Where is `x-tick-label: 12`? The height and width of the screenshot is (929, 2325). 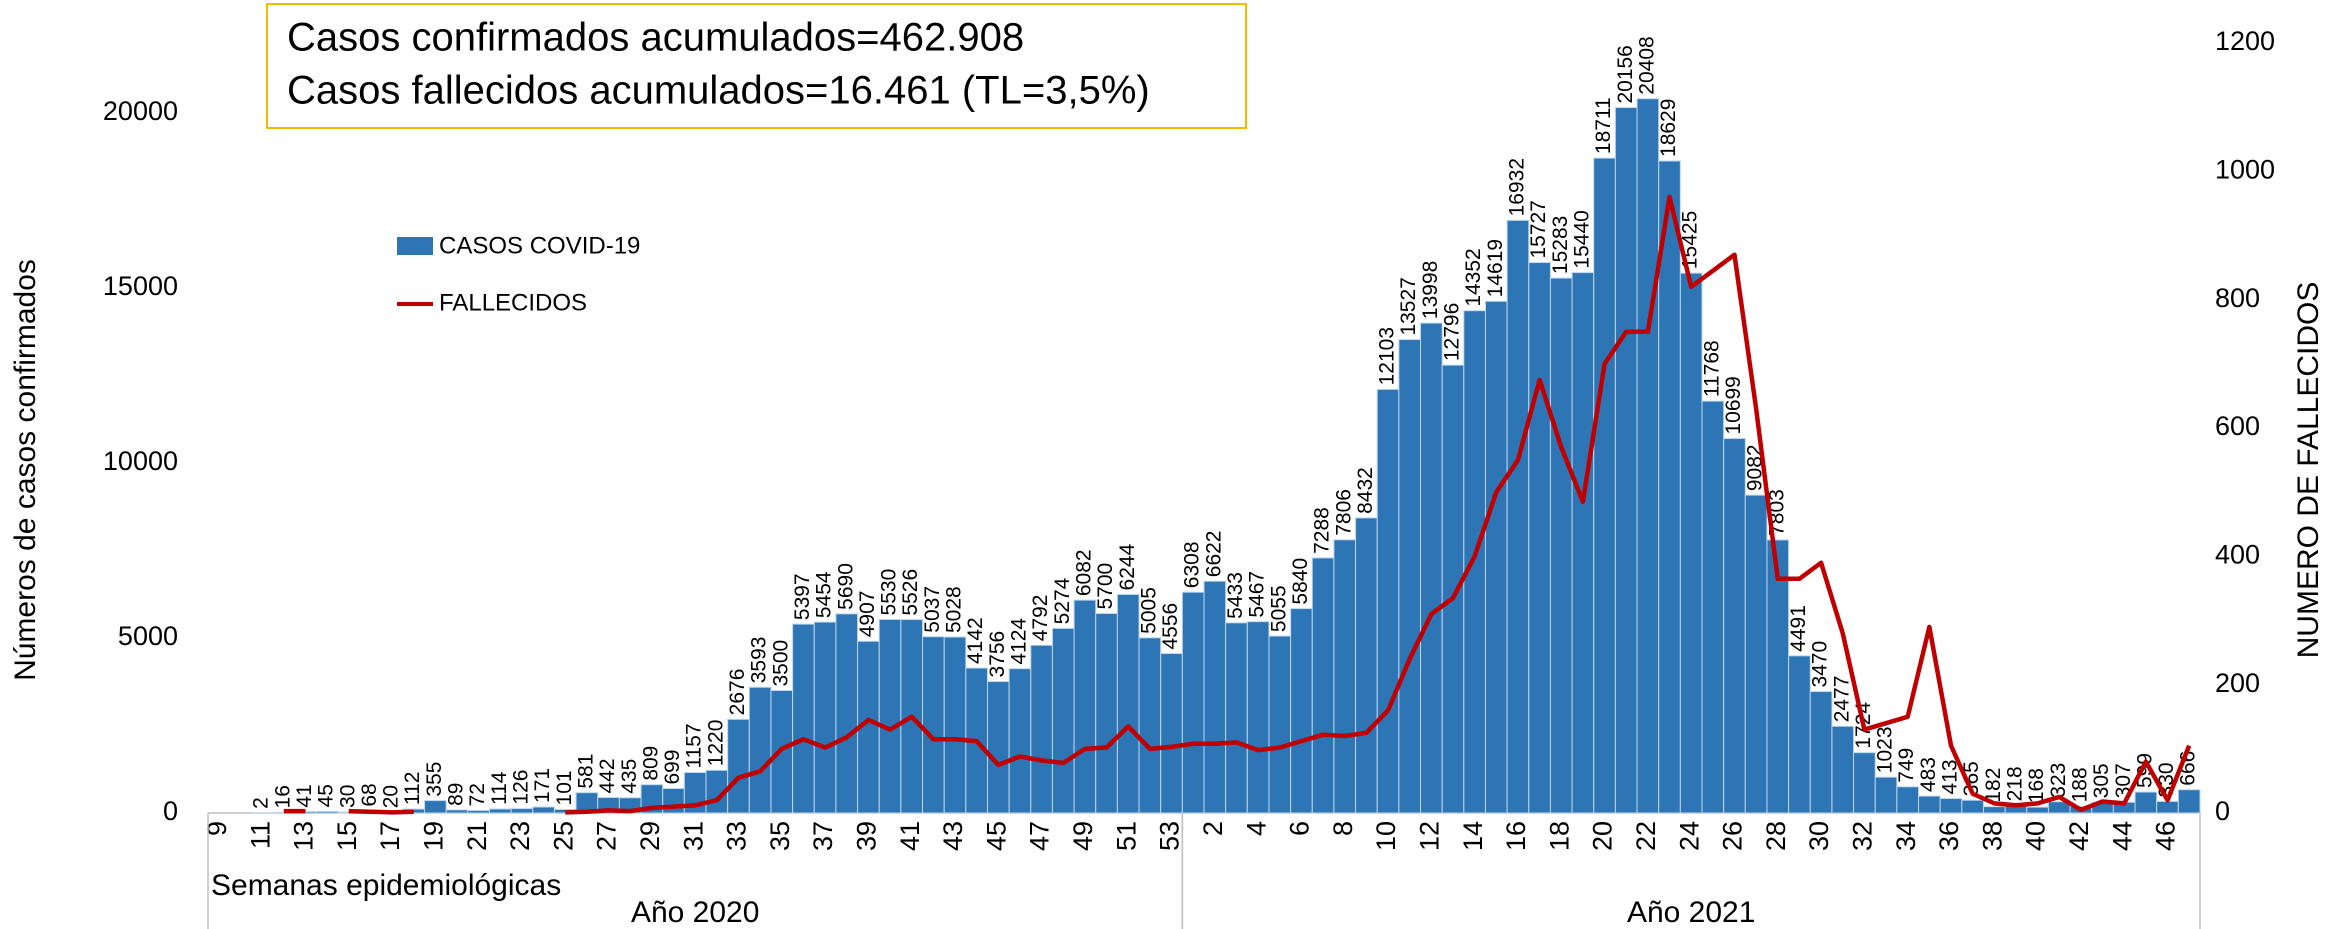 x-tick-label: 12 is located at coordinates (1429, 836).